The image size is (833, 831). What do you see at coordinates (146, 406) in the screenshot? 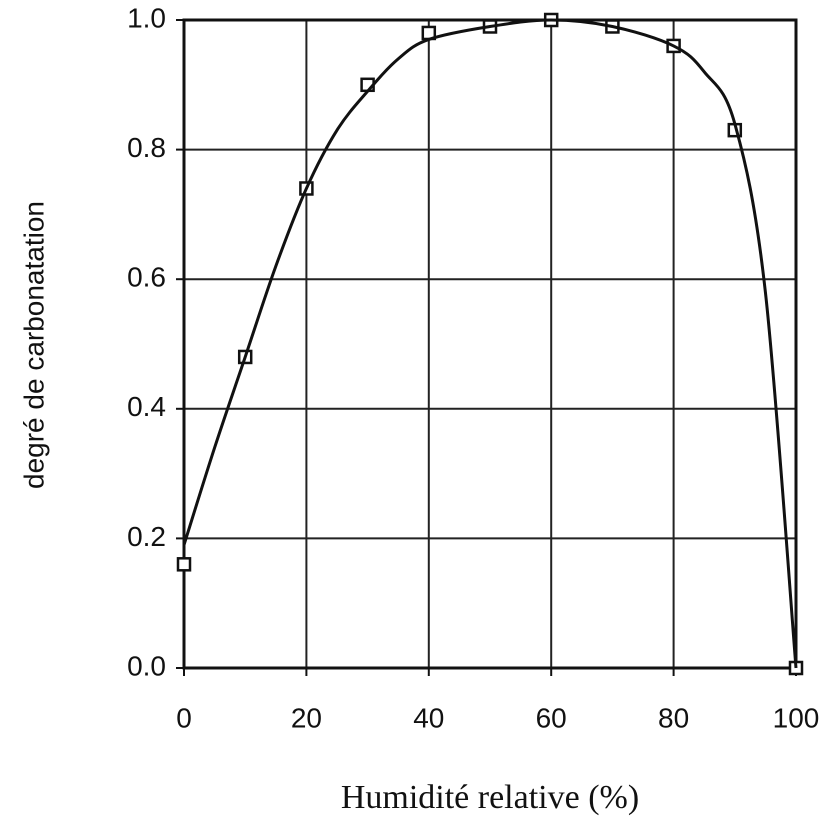
I see `y-tick-label: 0.4` at bounding box center [146, 406].